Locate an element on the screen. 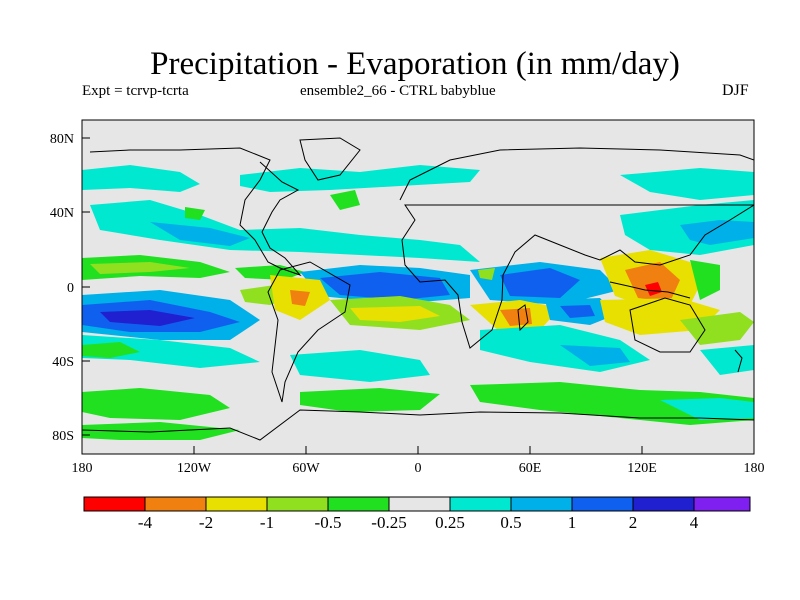  x-axis-labels: 180 120W 60W 0 60E 120E 180 is located at coordinates (418, 468).